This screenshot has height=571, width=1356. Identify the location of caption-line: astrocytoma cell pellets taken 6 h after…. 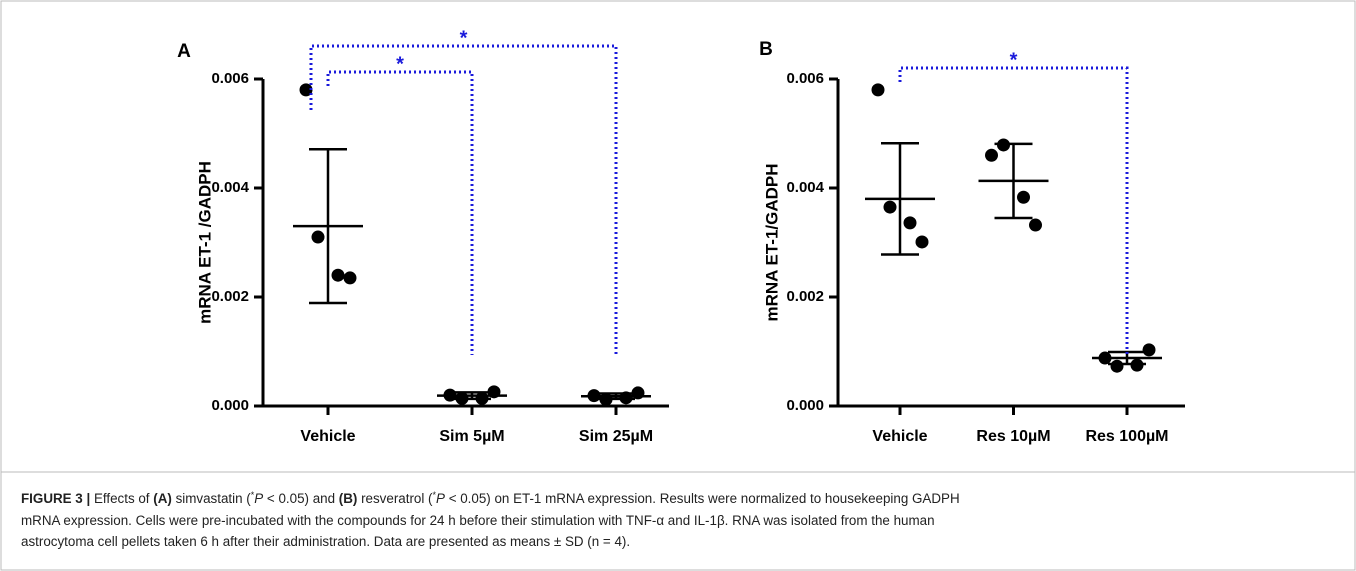
(681, 542).